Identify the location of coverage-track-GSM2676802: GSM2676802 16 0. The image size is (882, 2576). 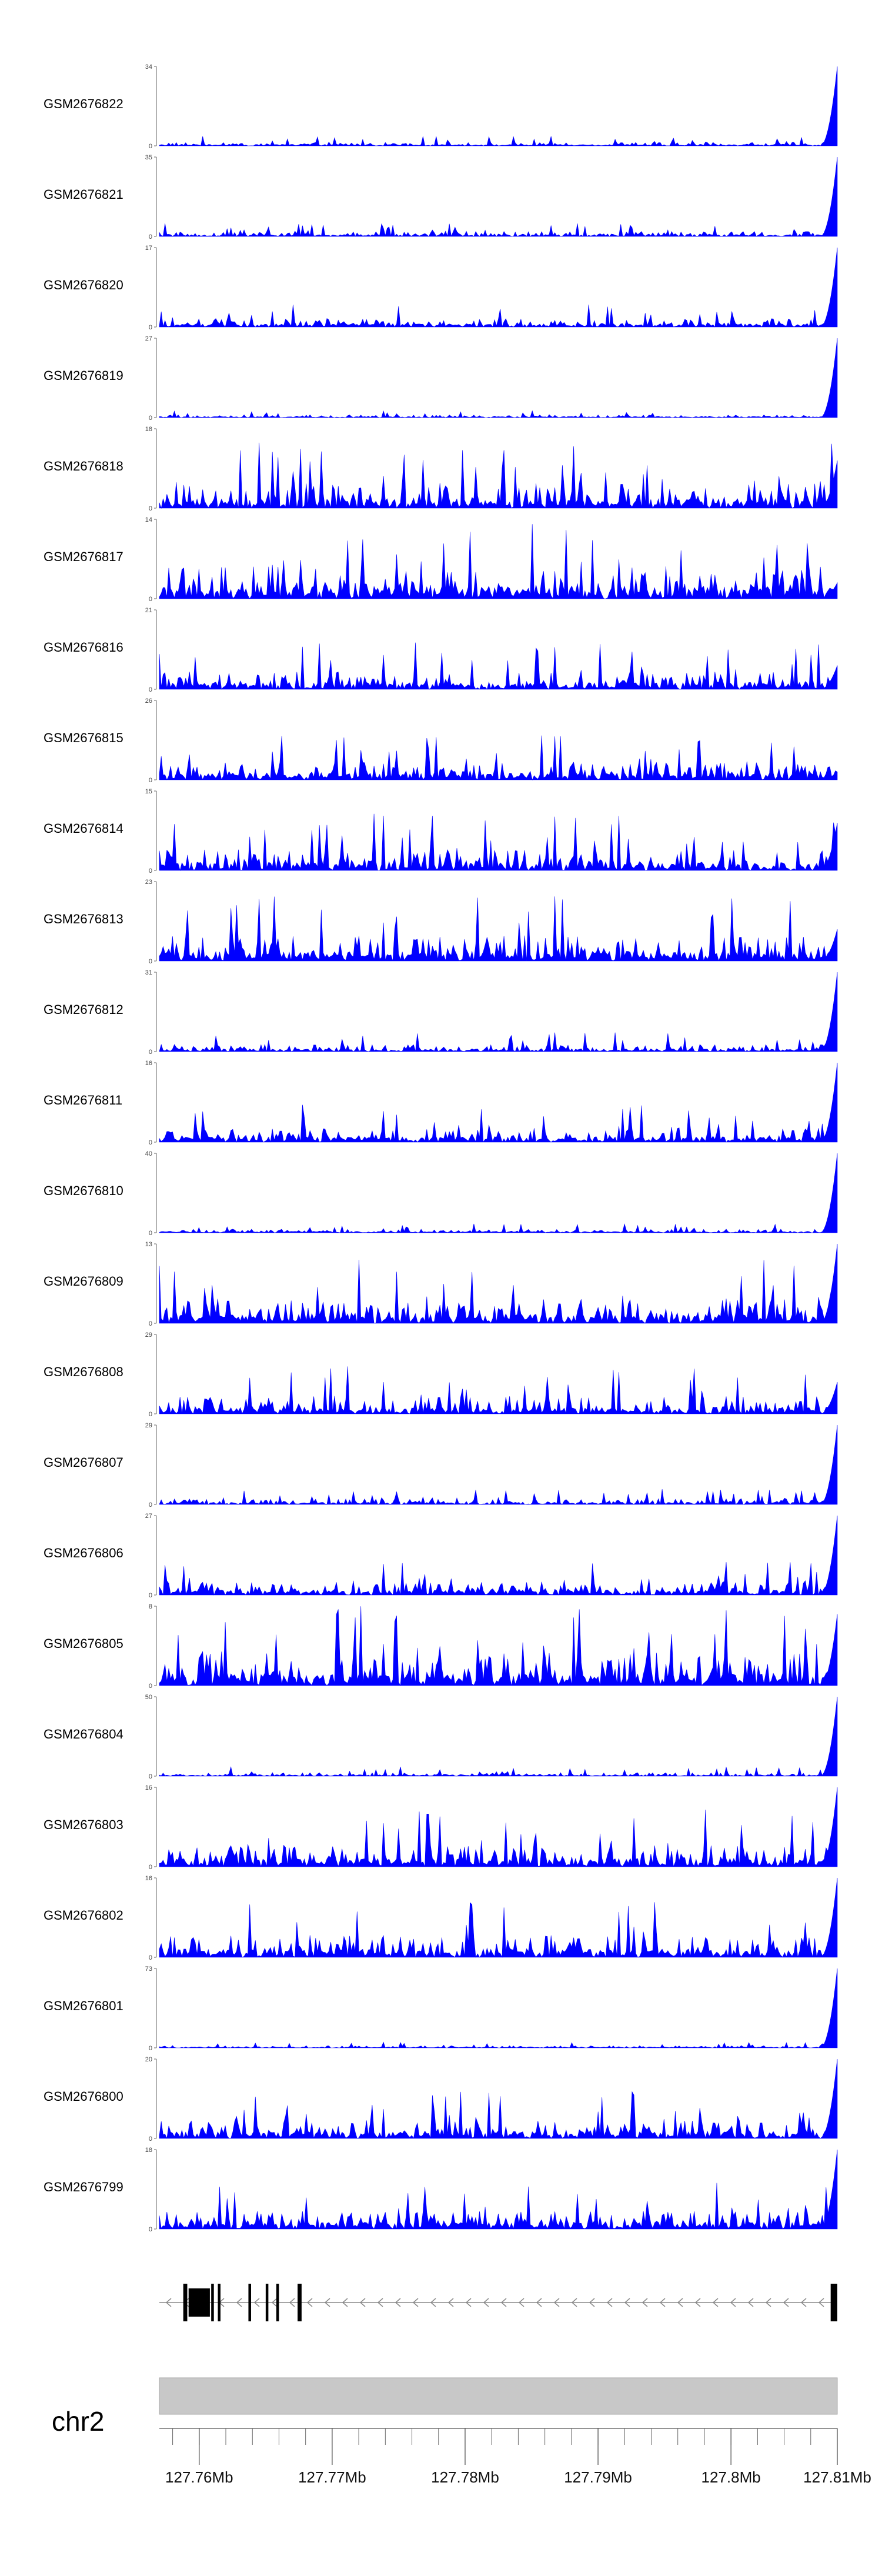
(441, 1918).